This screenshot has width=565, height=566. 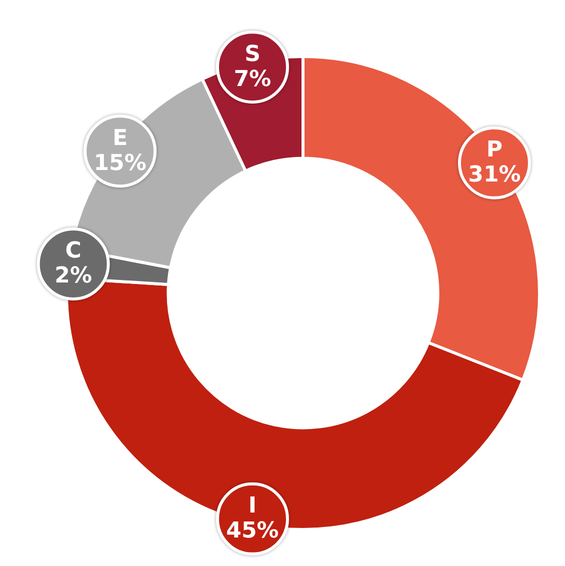 What do you see at coordinates (253, 79) in the screenshot?
I see `data-label: 7%` at bounding box center [253, 79].